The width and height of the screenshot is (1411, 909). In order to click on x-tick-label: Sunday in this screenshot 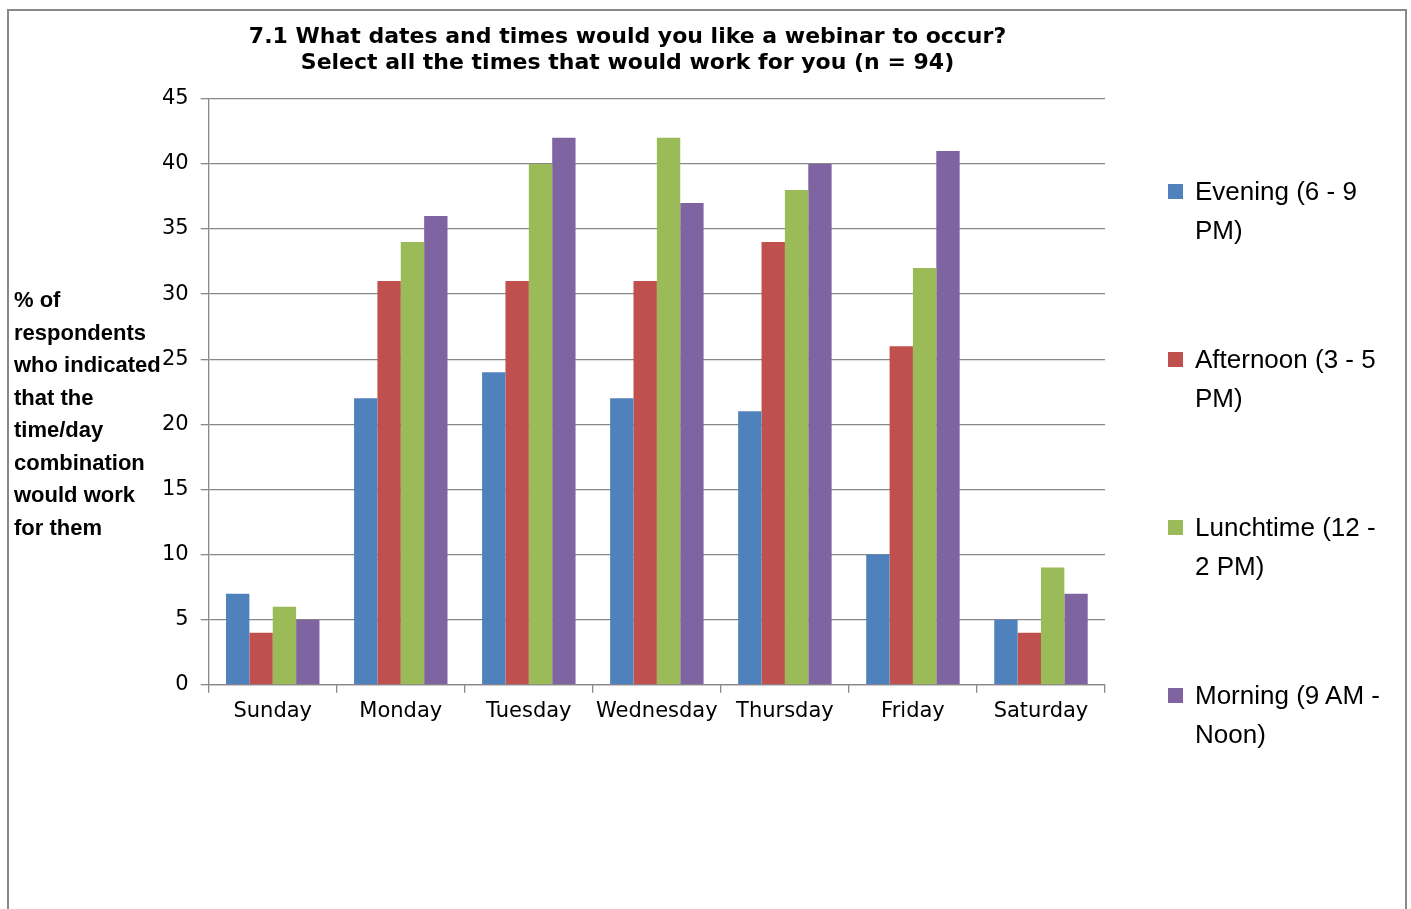, I will do `click(273, 709)`.